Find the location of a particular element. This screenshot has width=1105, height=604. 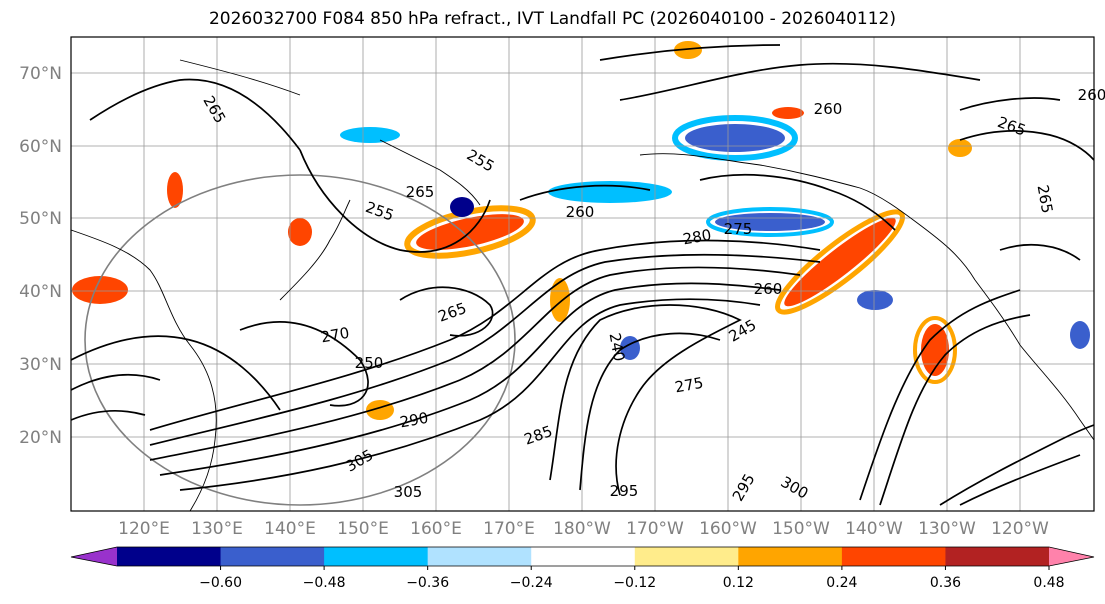

longitude-label: 150°W is located at coordinates (801, 529).